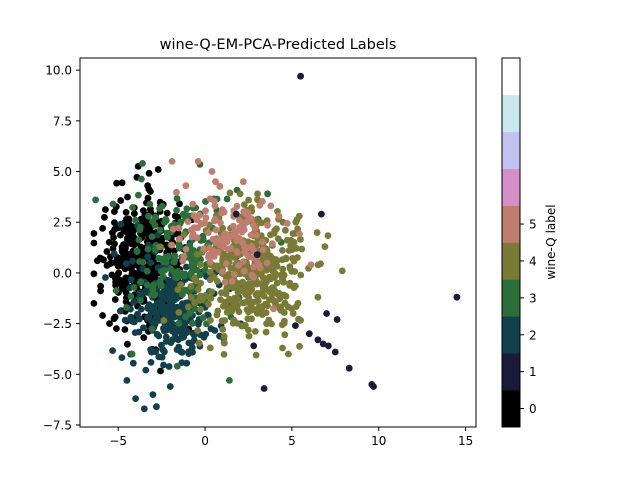  What do you see at coordinates (57, 425) in the screenshot?
I see `y-tick-label: −7.5` at bounding box center [57, 425].